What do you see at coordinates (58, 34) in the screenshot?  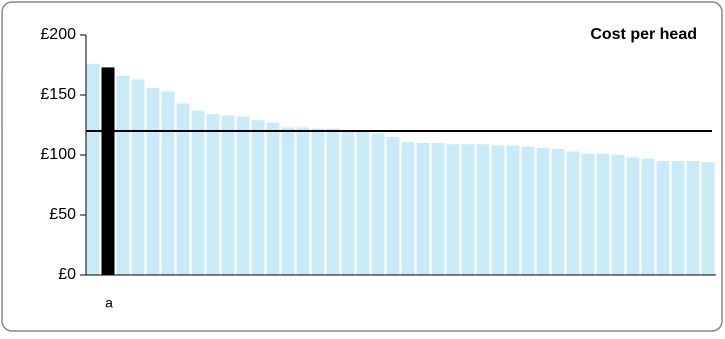 I see `y-tick-label: £200` at bounding box center [58, 34].